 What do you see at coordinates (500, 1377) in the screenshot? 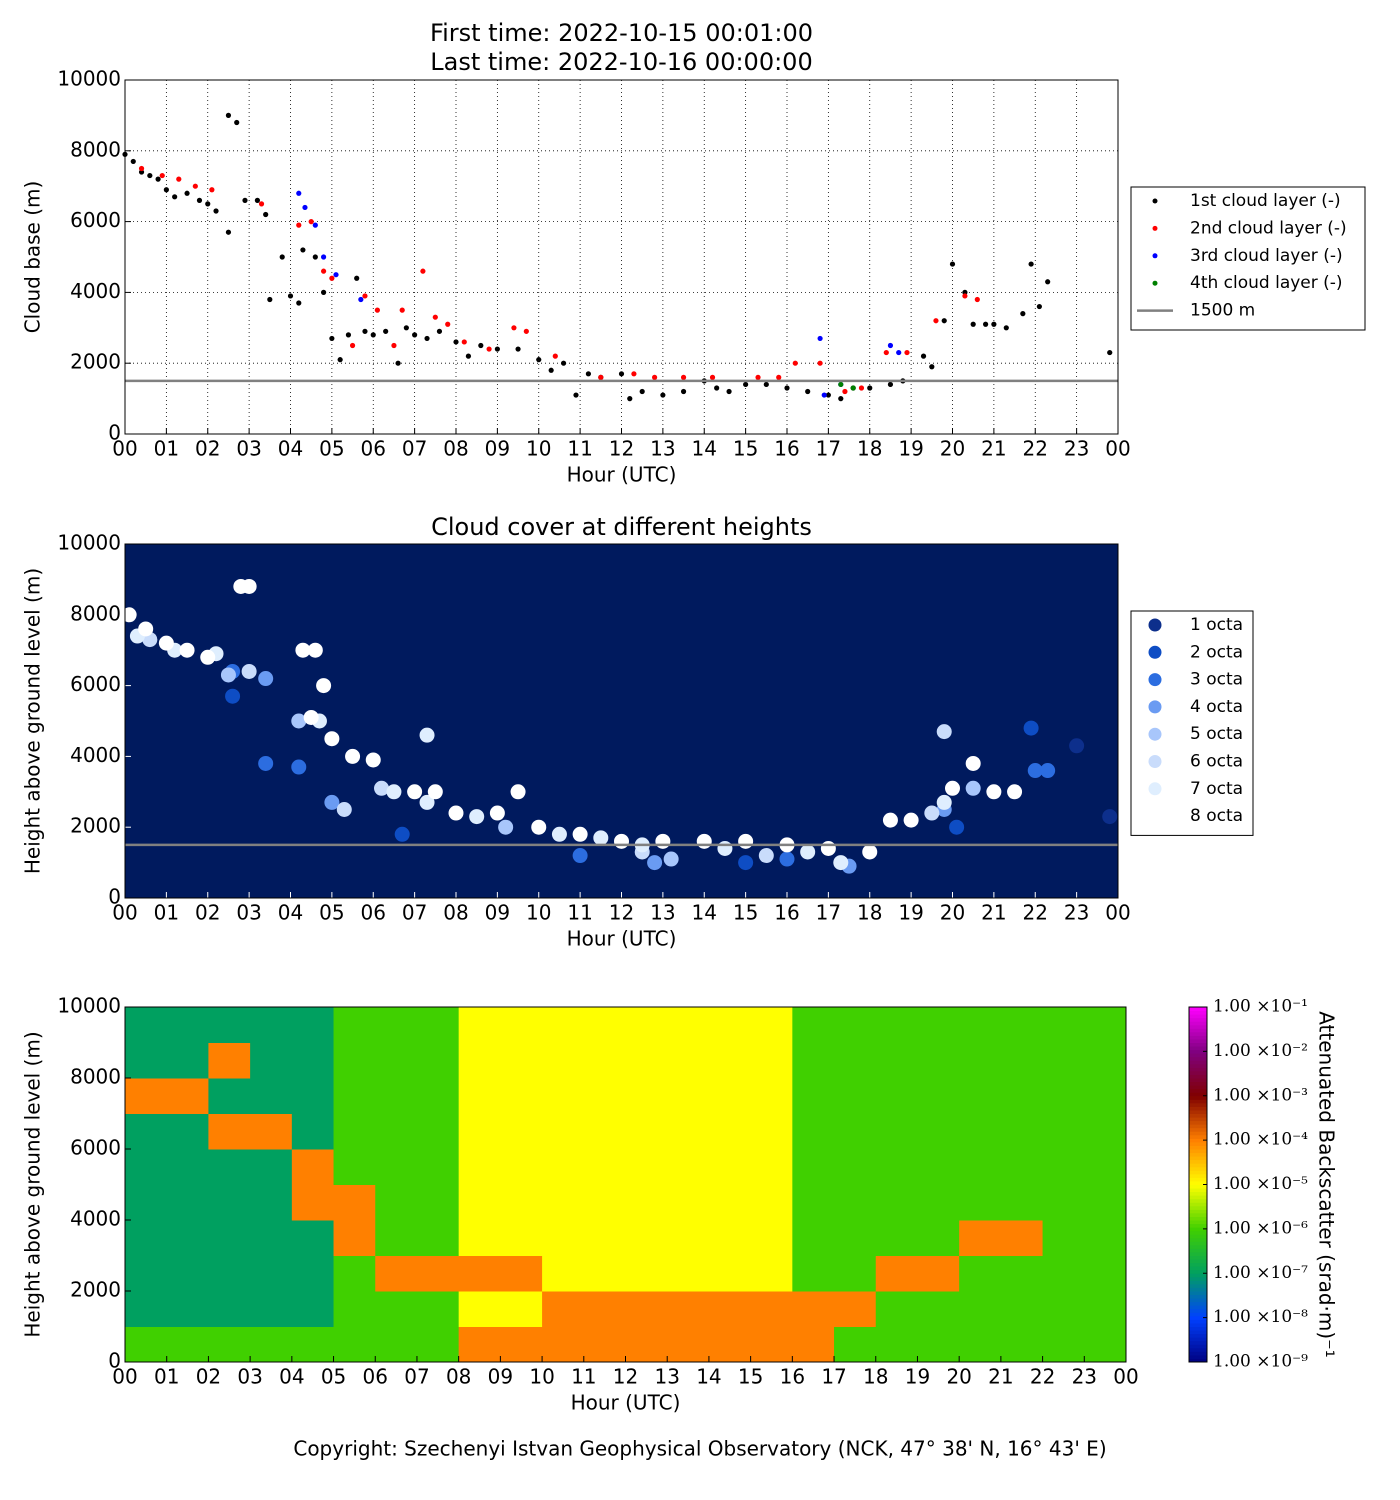
I see `x-tick-label: 09` at bounding box center [500, 1377].